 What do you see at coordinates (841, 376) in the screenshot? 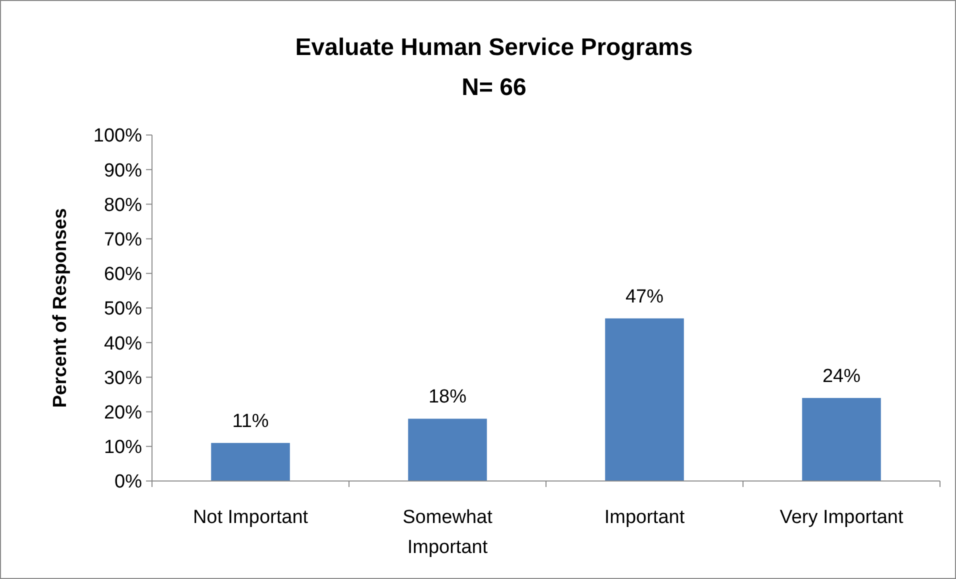
I see `data-label: 24%` at bounding box center [841, 376].